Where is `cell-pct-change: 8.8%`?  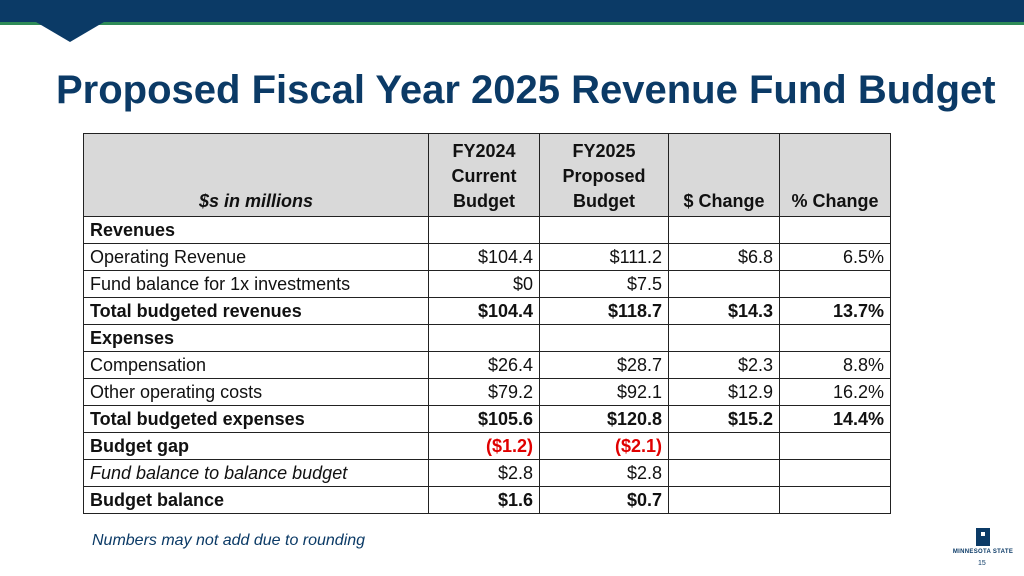 cell-pct-change: 8.8% is located at coordinates (835, 365).